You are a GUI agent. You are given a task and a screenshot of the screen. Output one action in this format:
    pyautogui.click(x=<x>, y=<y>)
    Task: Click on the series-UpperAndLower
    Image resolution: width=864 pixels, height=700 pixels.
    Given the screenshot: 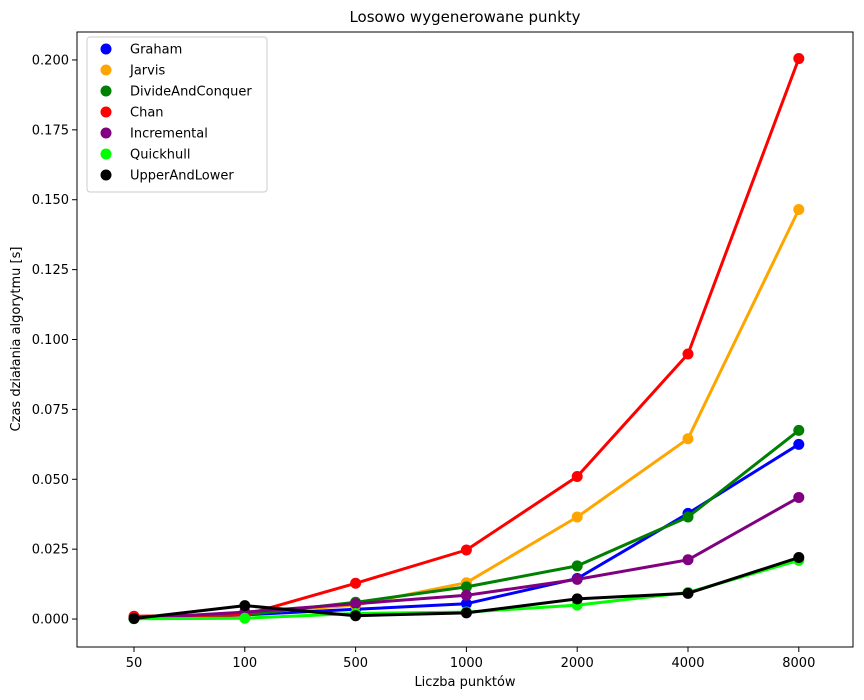 What is the action you would take?
    pyautogui.click(x=466, y=588)
    